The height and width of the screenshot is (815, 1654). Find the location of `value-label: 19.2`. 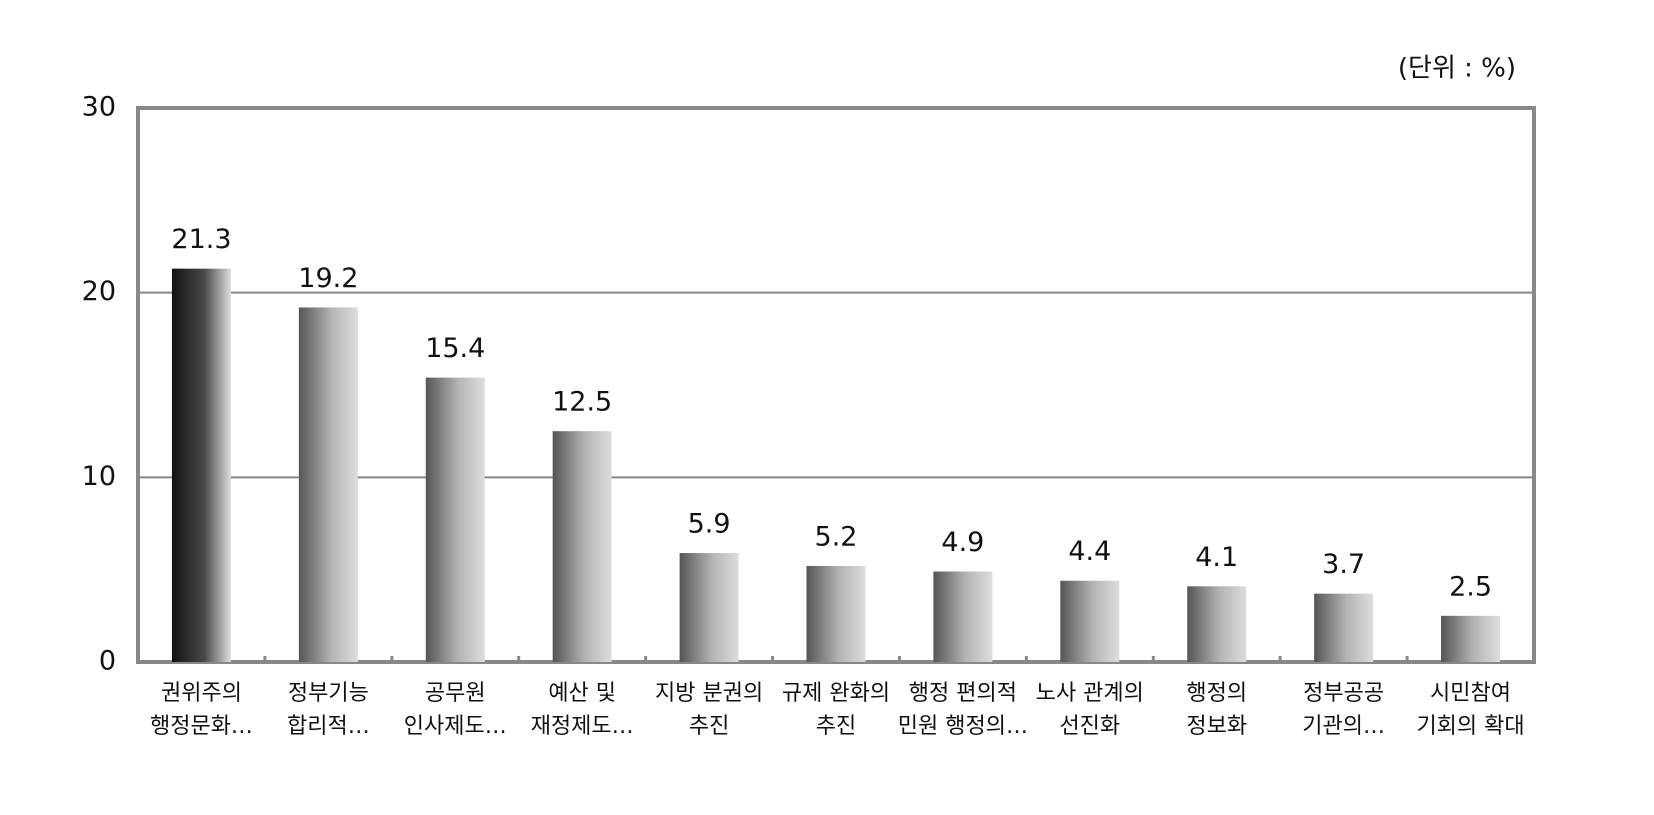

value-label: 19.2 is located at coordinates (328, 278).